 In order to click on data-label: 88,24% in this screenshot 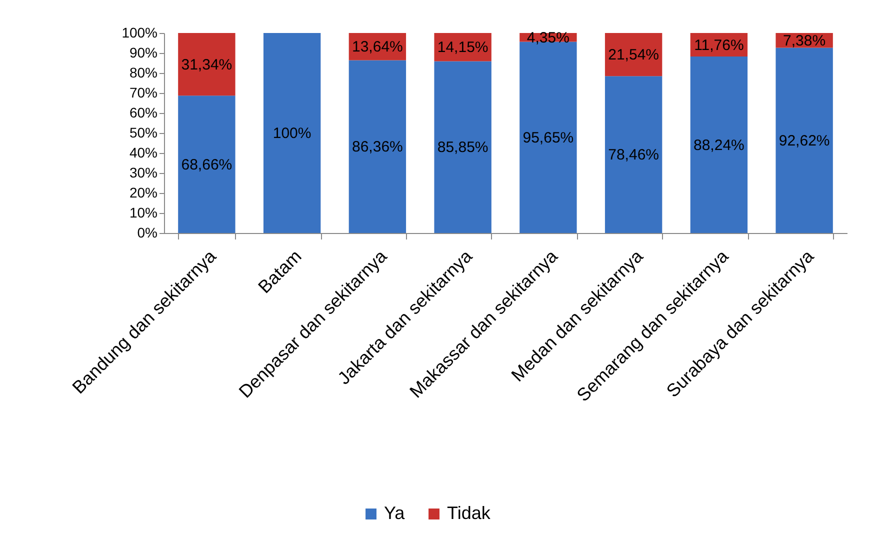, I will do `click(719, 145)`.